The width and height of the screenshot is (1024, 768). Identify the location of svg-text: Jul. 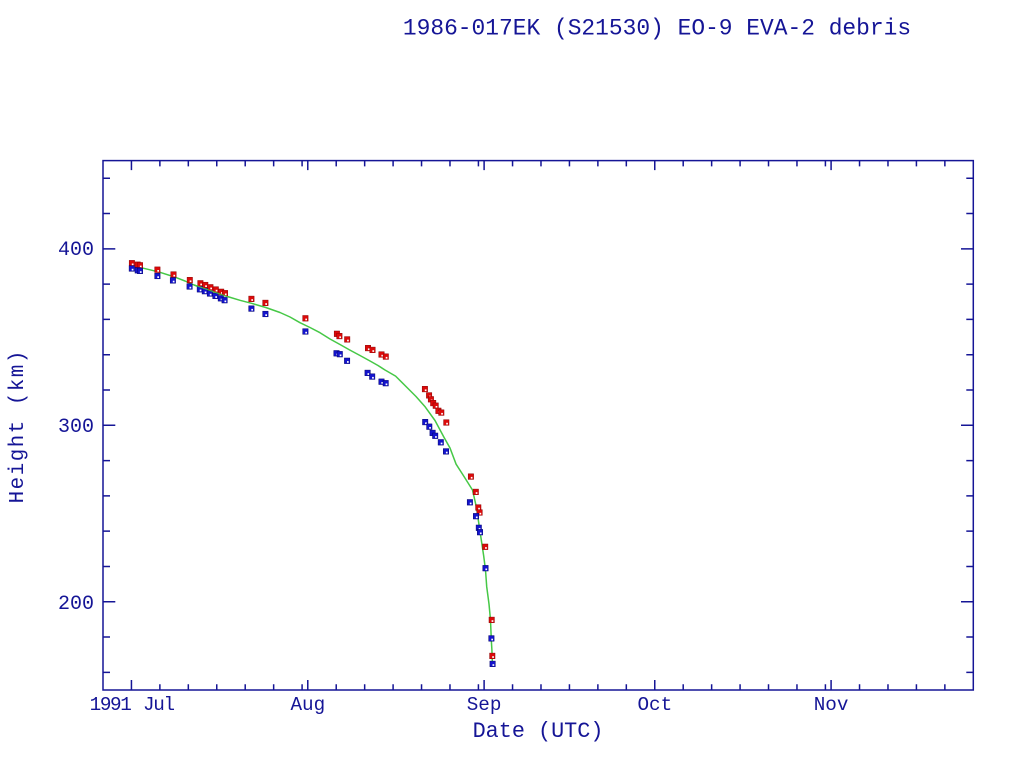
(158, 705).